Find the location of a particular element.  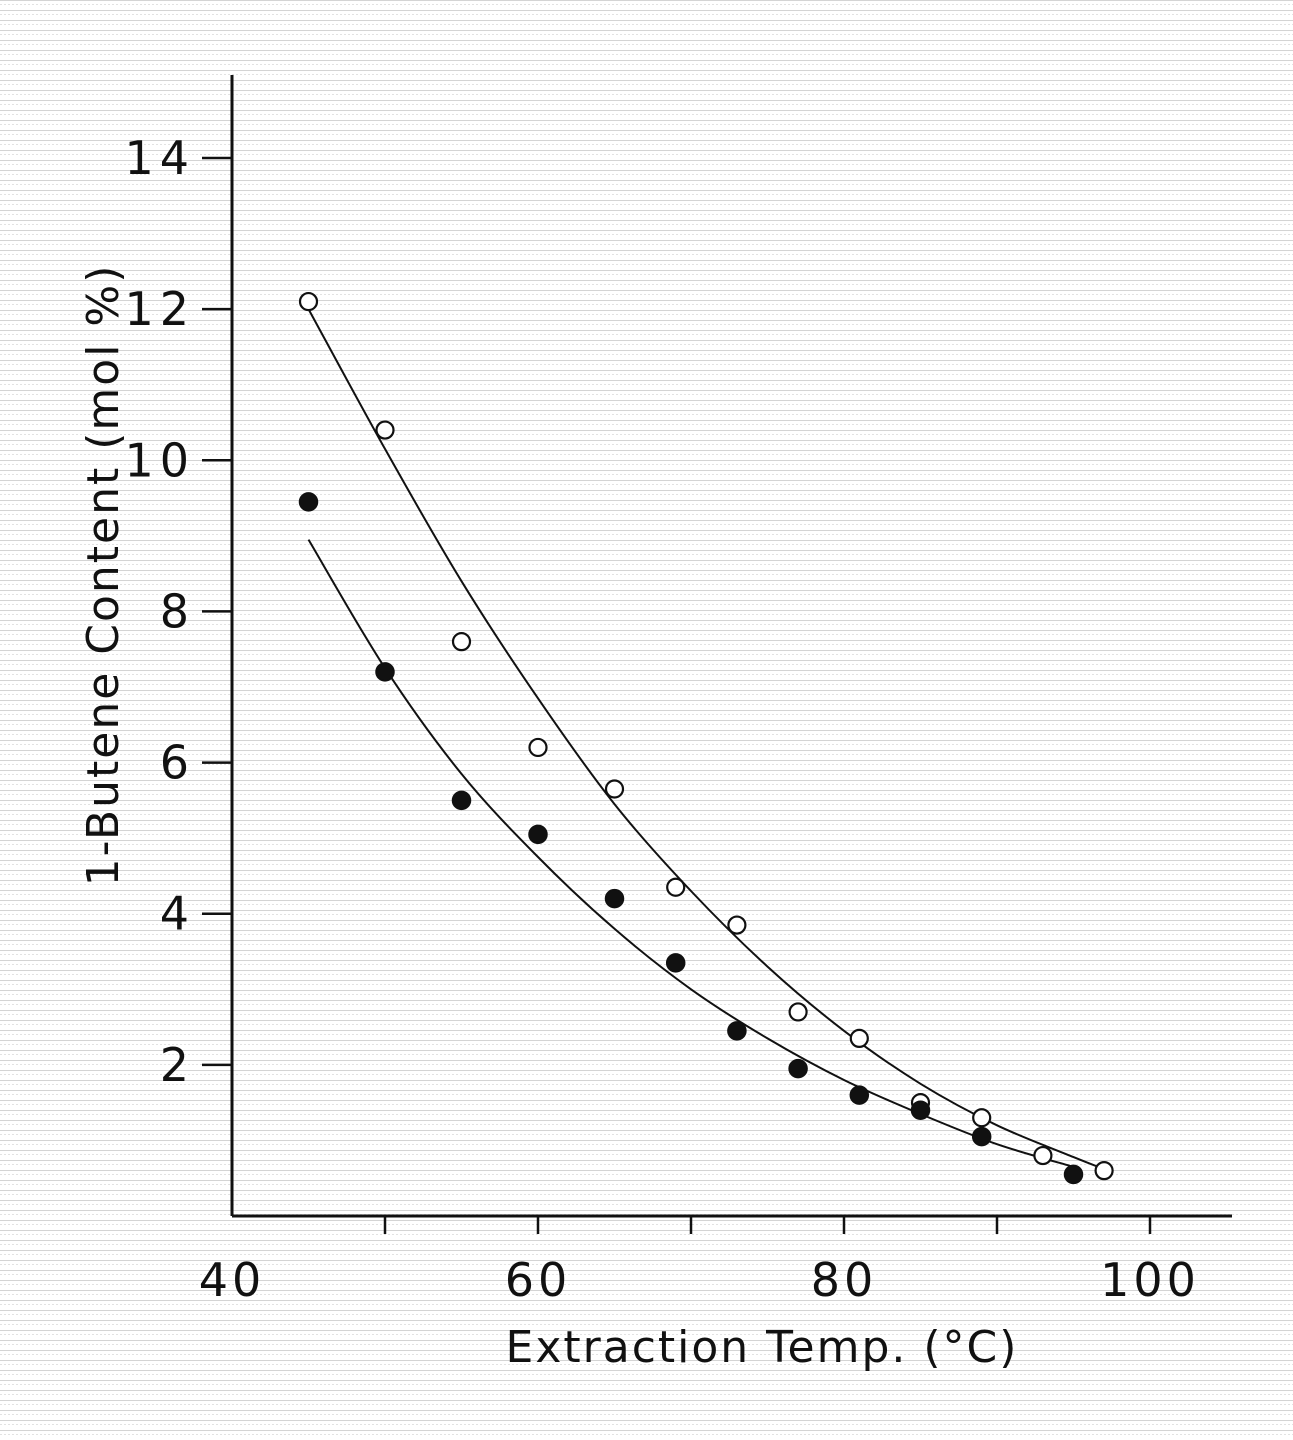

y-tick-label: 12 is located at coordinates (159, 309).